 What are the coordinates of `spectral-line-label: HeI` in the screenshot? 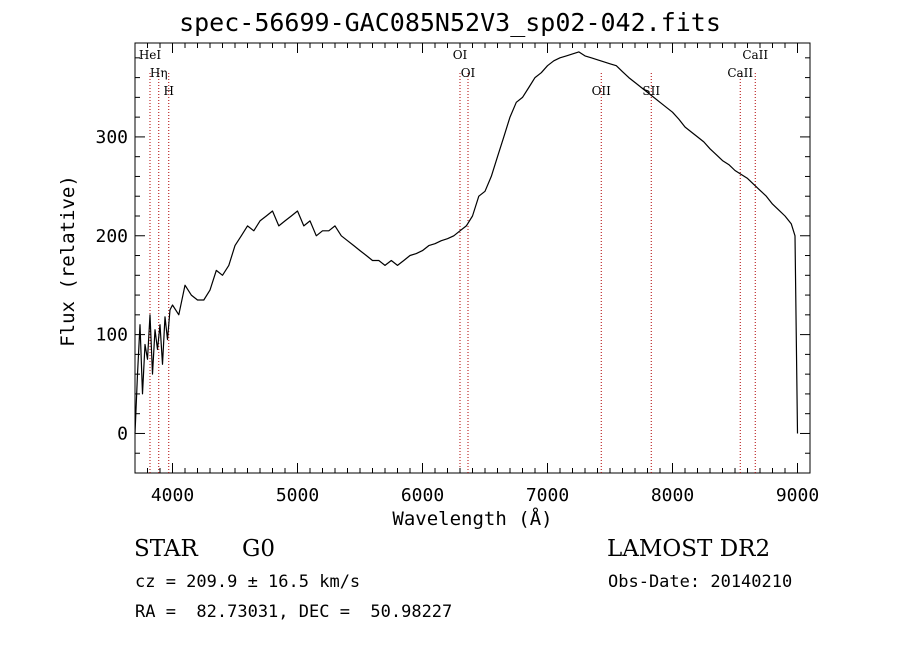 It's located at (150, 55).